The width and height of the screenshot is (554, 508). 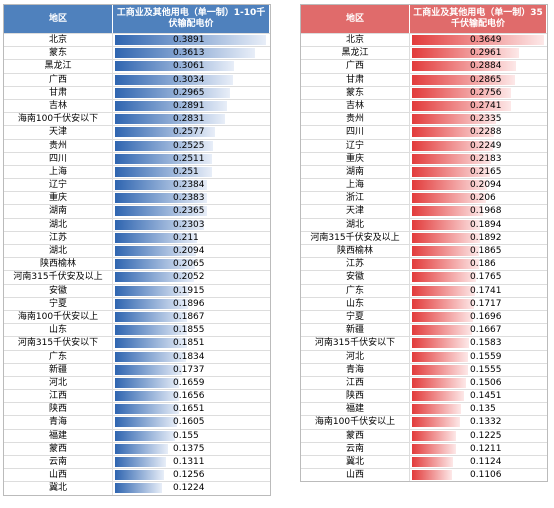 I want to click on table-row: 安徽 0.1765, so click(x=424, y=277).